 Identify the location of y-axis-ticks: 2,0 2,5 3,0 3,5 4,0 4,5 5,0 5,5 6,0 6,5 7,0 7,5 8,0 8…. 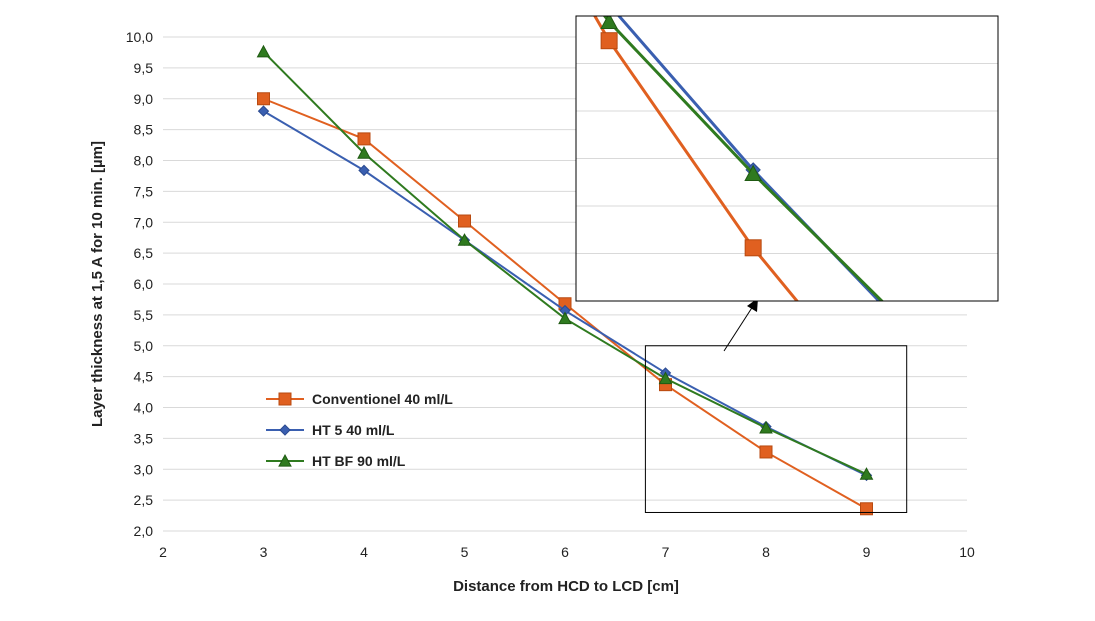
(139, 284).